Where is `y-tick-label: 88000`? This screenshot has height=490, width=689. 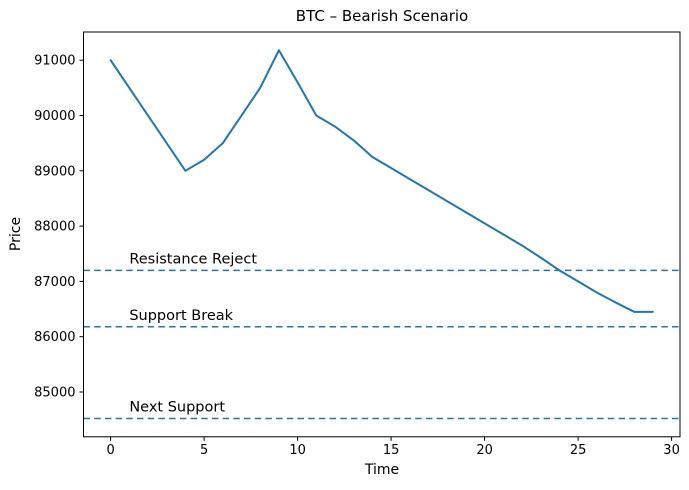 y-tick-label: 88000 is located at coordinates (54, 227).